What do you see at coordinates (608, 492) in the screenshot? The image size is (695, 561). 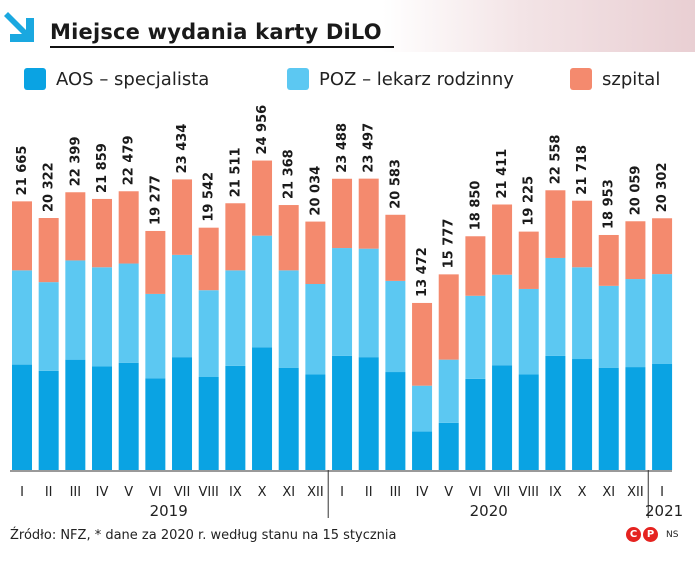 I see `x-tick-label: XI` at bounding box center [608, 492].